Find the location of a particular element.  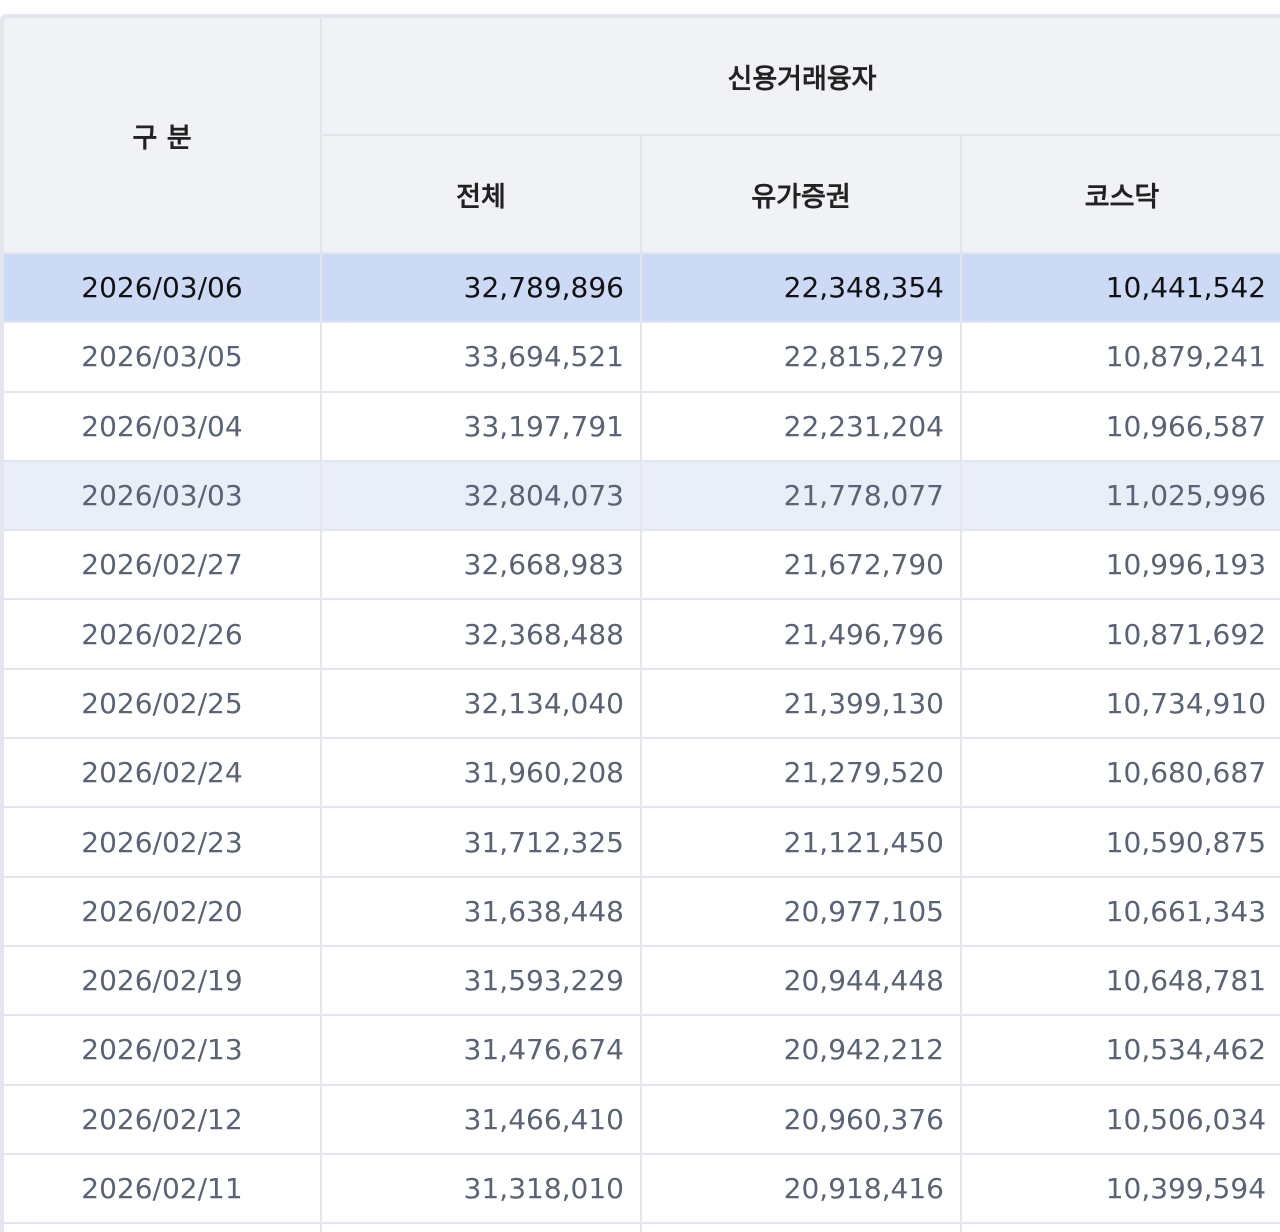

table-row-partial is located at coordinates (641, 1227).